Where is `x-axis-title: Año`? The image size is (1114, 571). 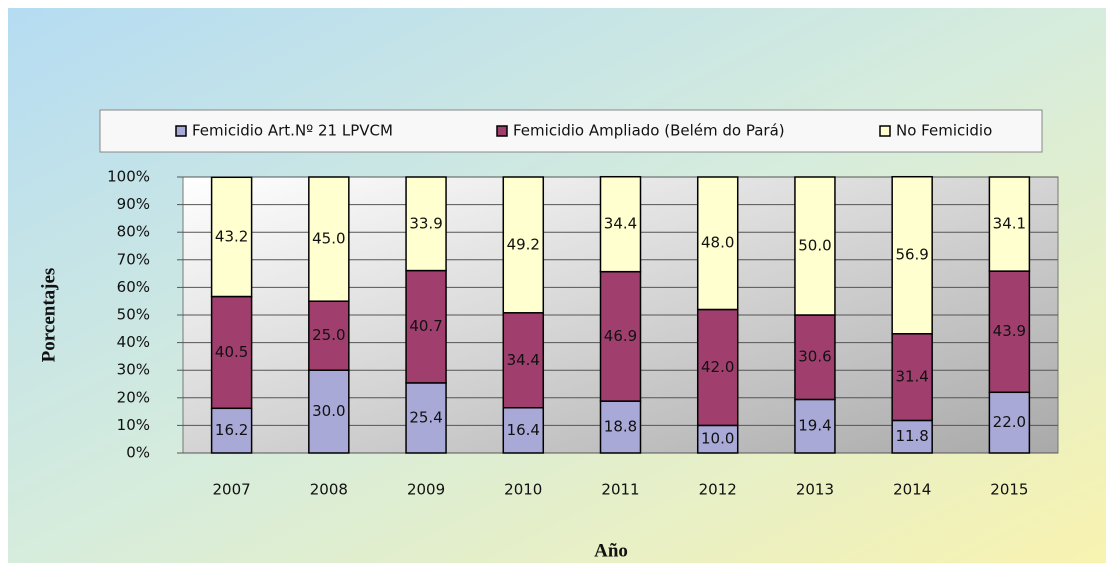 x-axis-title: Año is located at coordinates (611, 550).